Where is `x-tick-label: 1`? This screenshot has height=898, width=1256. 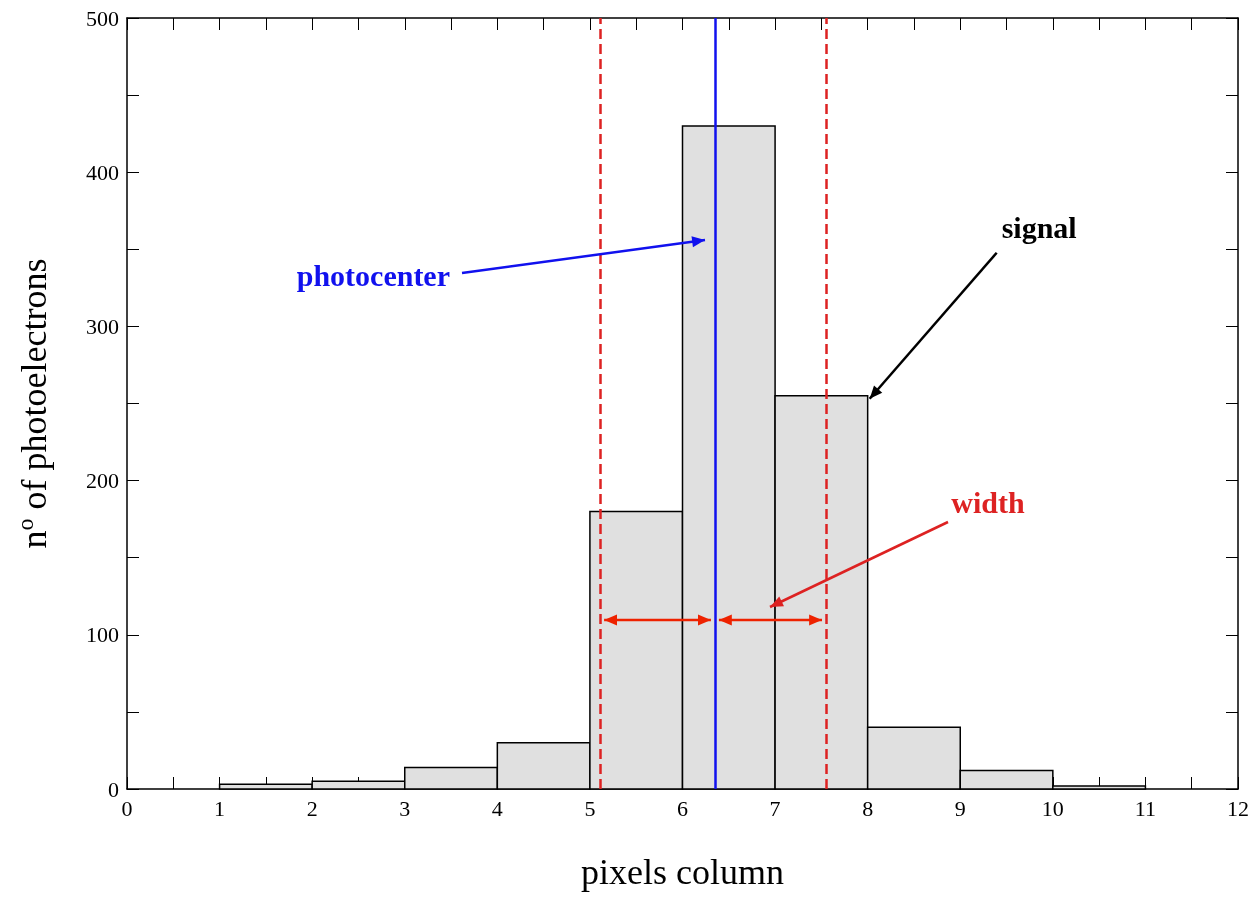 x-tick-label: 1 is located at coordinates (220, 808).